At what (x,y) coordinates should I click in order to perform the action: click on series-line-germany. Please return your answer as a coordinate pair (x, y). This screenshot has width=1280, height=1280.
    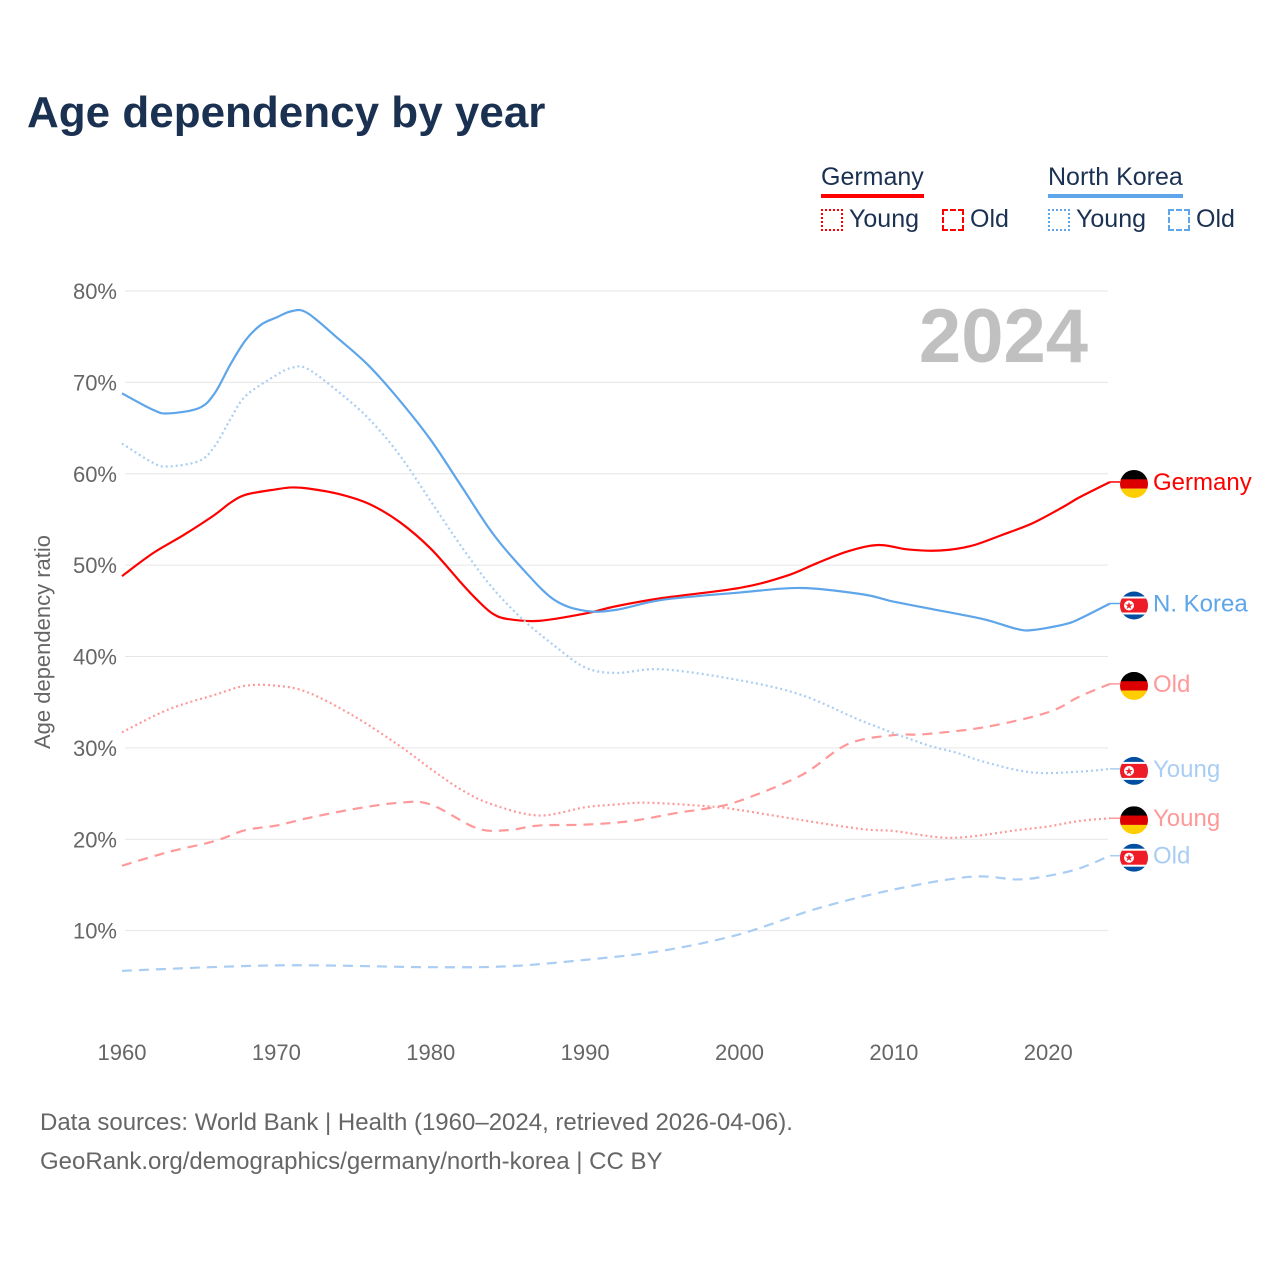
    Looking at the image, I should click on (616, 551).